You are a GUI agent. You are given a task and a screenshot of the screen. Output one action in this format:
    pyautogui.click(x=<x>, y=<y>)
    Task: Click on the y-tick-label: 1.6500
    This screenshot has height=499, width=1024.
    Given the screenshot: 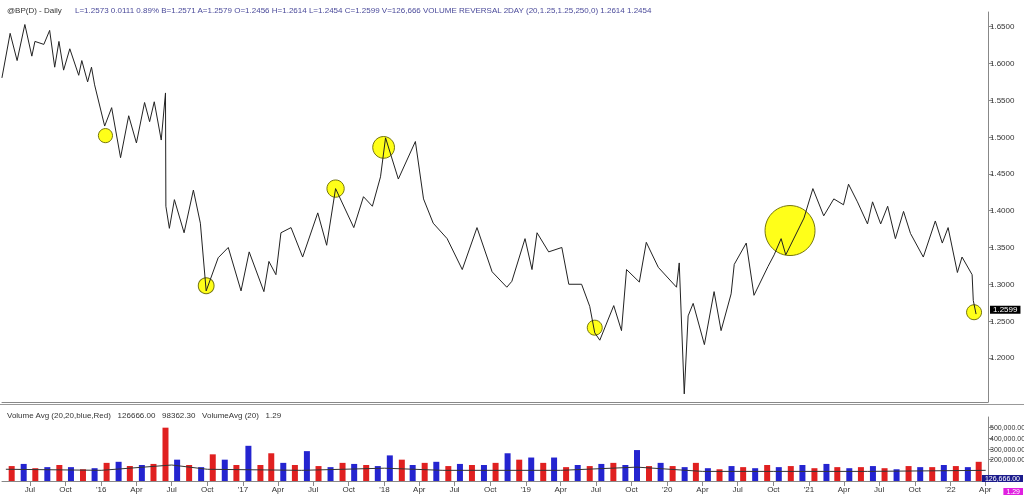 What is the action you would take?
    pyautogui.click(x=1003, y=27)
    